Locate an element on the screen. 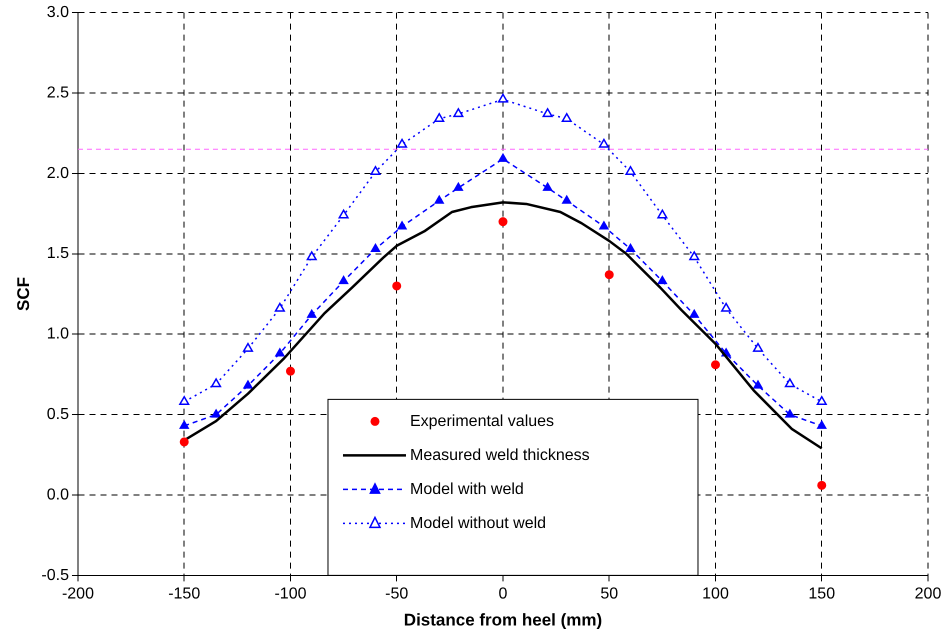 The height and width of the screenshot is (640, 948). x-tick-label: -150 is located at coordinates (184, 593).